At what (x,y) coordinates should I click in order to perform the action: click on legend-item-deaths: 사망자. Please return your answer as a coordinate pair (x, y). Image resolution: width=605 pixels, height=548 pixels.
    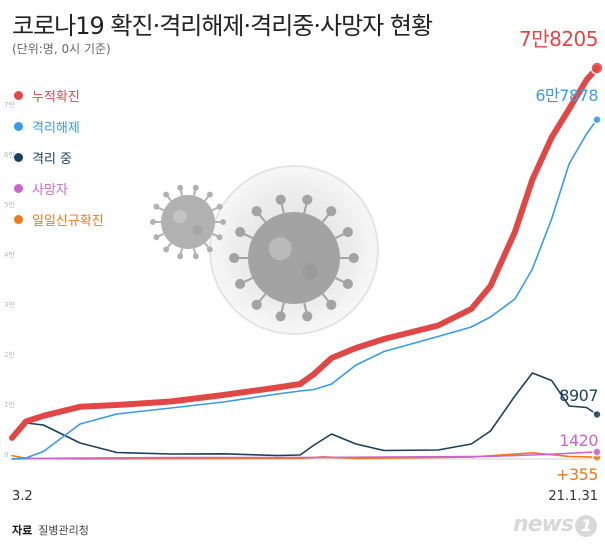
    Looking at the image, I should click on (59, 188).